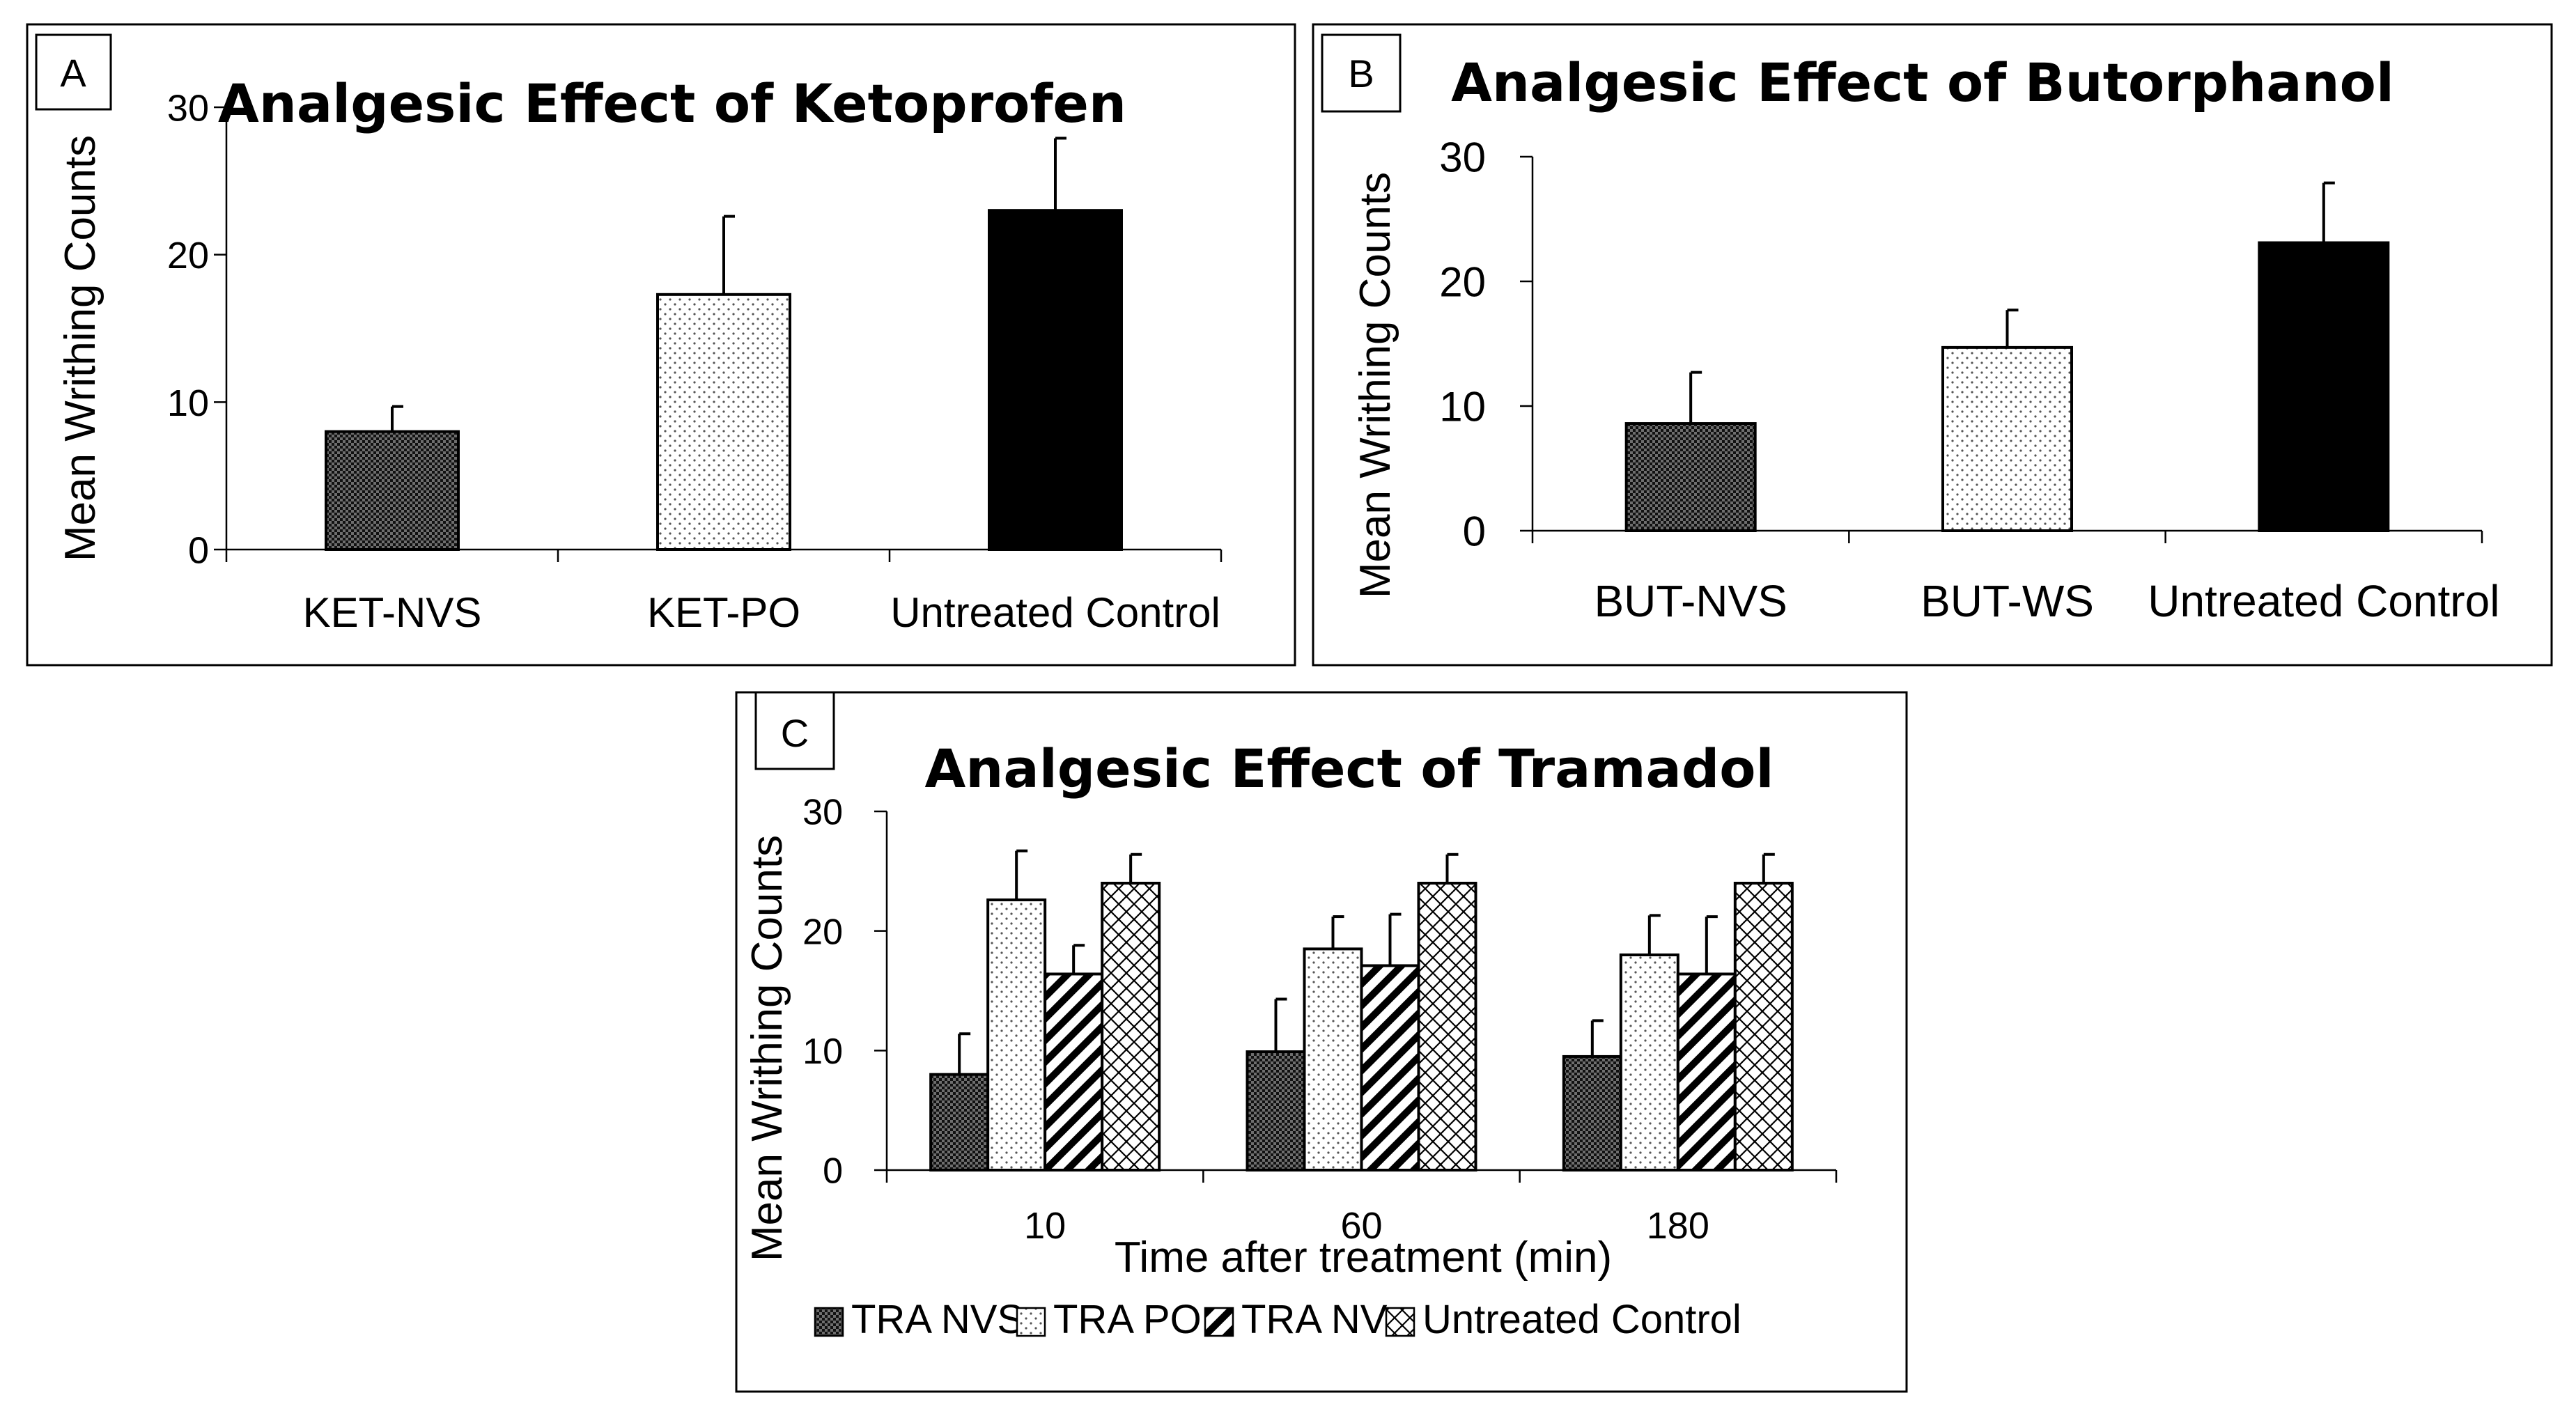  What do you see at coordinates (672, 103) in the screenshot?
I see `panel-a-title: Analgesic Effect of Ketoprofen` at bounding box center [672, 103].